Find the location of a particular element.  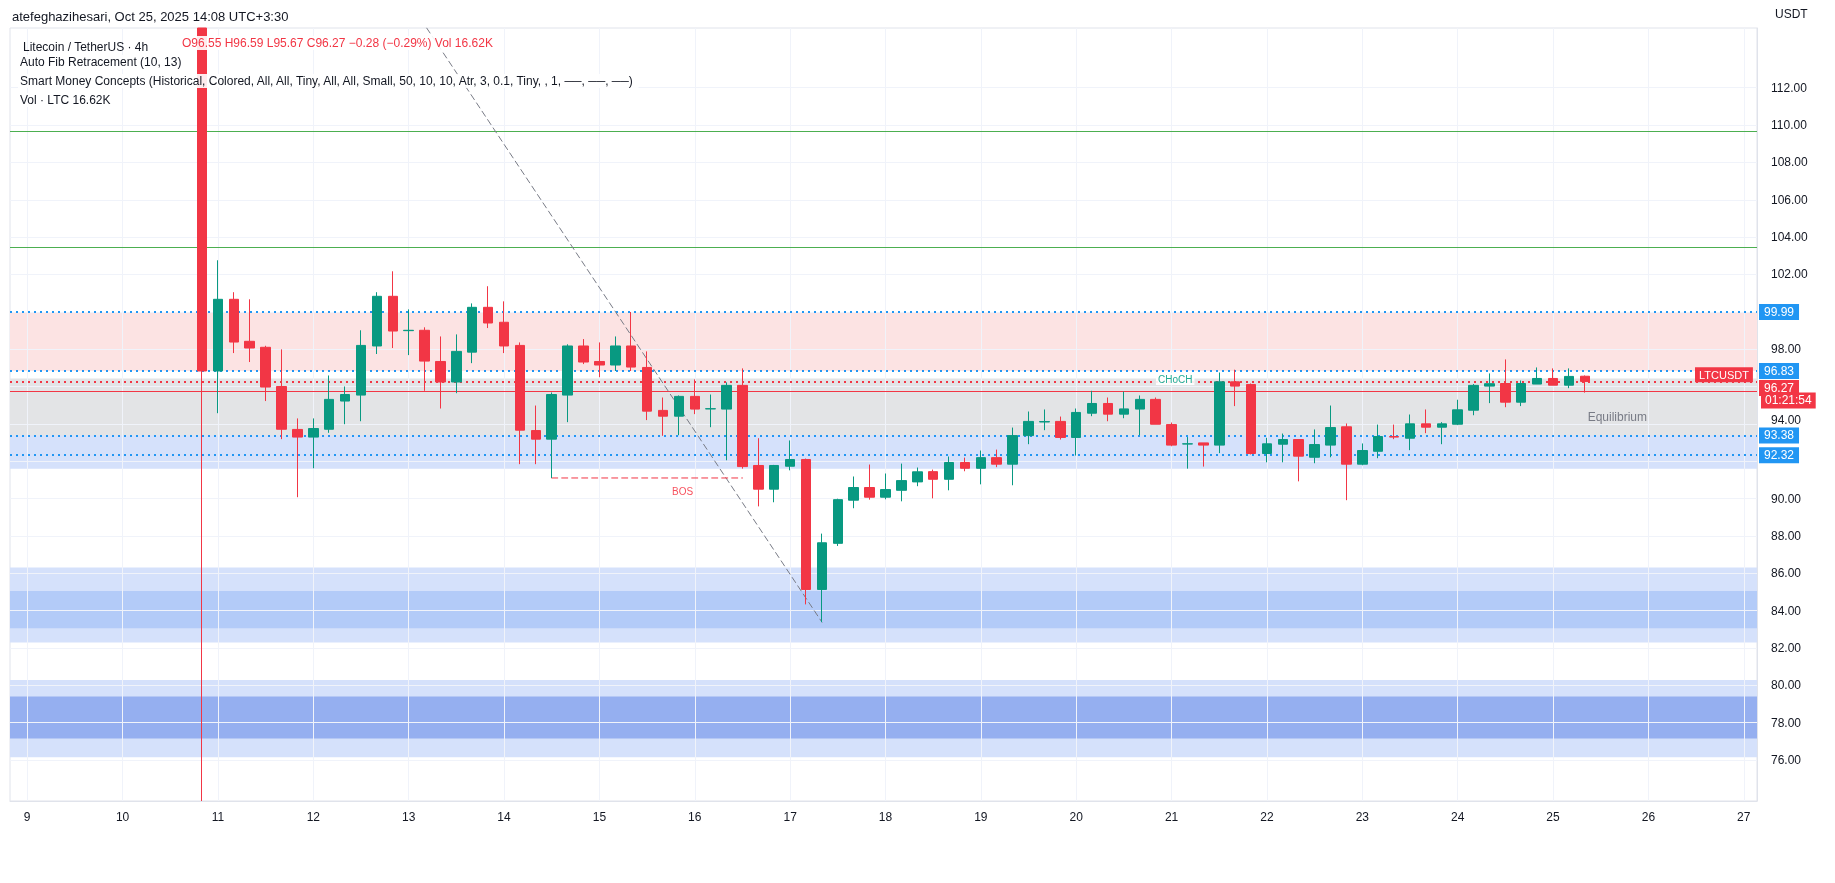

annotation: LTCUSDT is located at coordinates (1724, 374).